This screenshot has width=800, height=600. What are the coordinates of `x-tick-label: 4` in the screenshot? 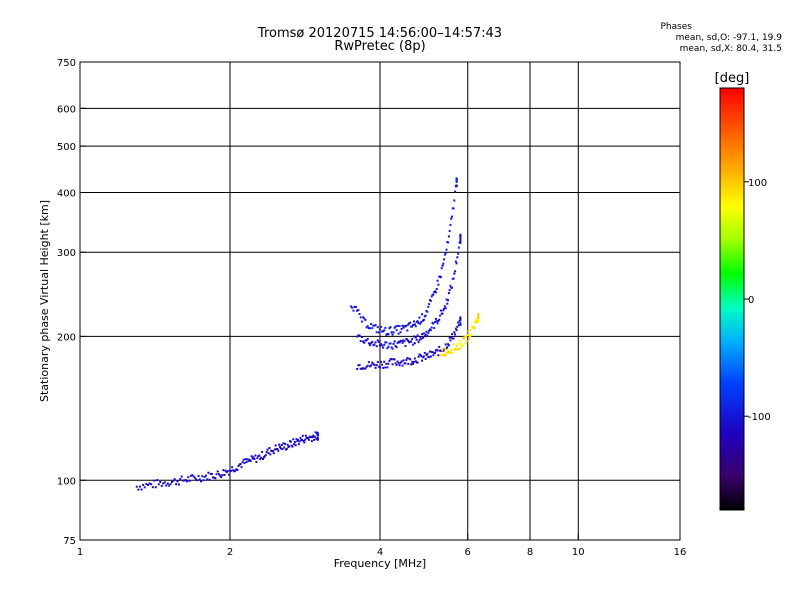 It's located at (380, 552).